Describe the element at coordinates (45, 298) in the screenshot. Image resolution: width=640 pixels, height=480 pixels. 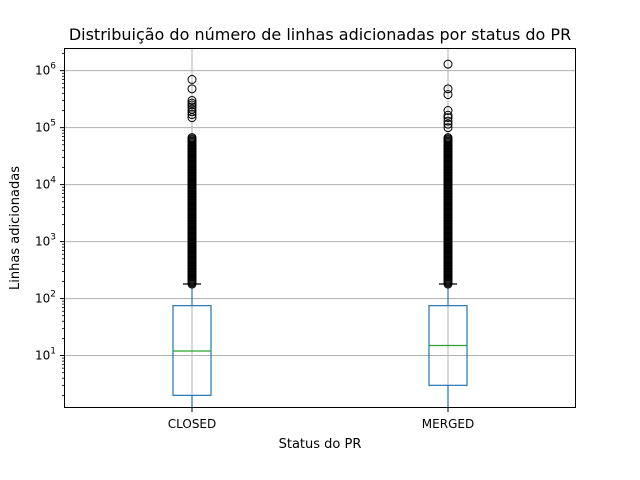
I see `y-tick-label: 10²` at that location.